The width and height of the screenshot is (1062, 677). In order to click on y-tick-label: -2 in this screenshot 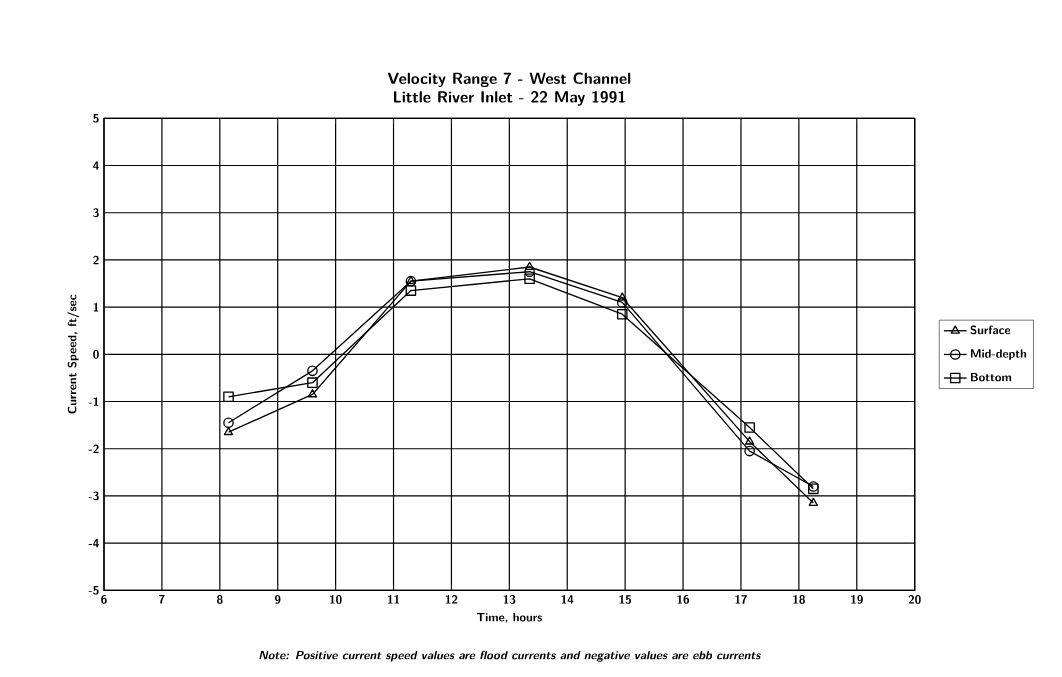, I will do `click(93, 449)`.